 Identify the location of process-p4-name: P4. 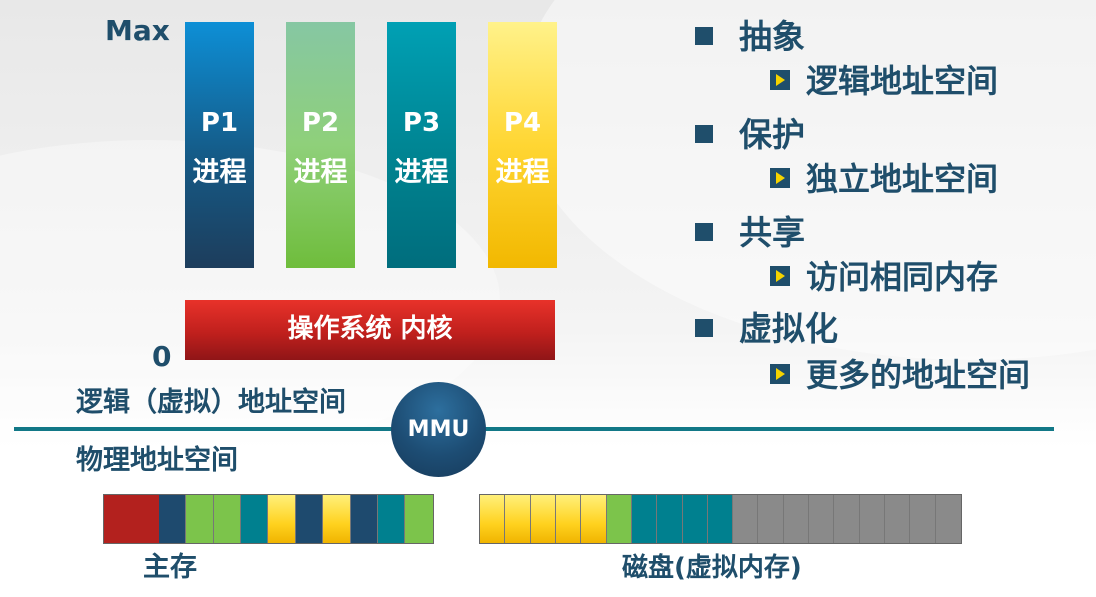
(522, 123).